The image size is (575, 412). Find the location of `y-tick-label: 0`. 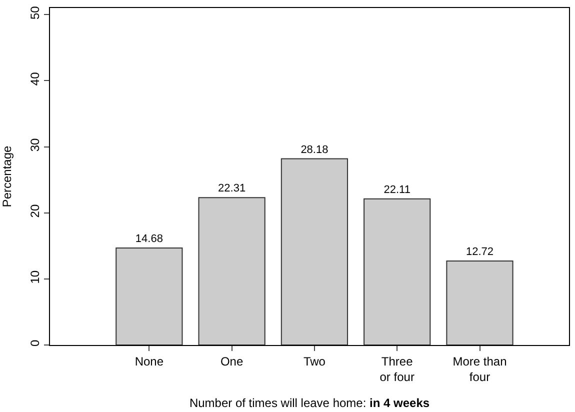

y-tick-label: 0 is located at coordinates (35, 343).